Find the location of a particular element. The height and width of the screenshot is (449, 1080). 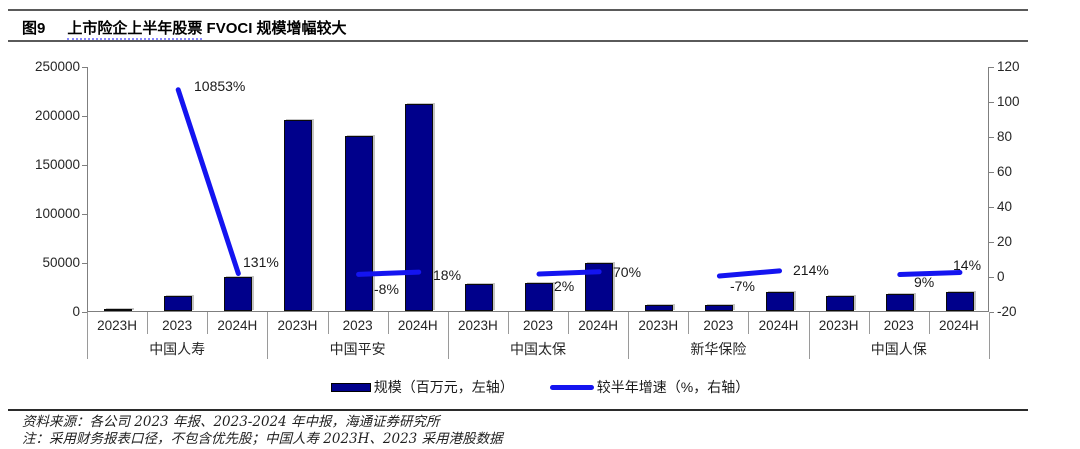

x-label-中国平安-2024H: 2024H is located at coordinates (417, 325).